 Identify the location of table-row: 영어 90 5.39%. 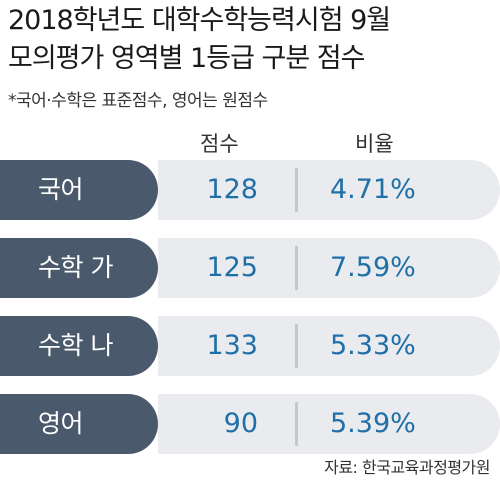
(250, 424).